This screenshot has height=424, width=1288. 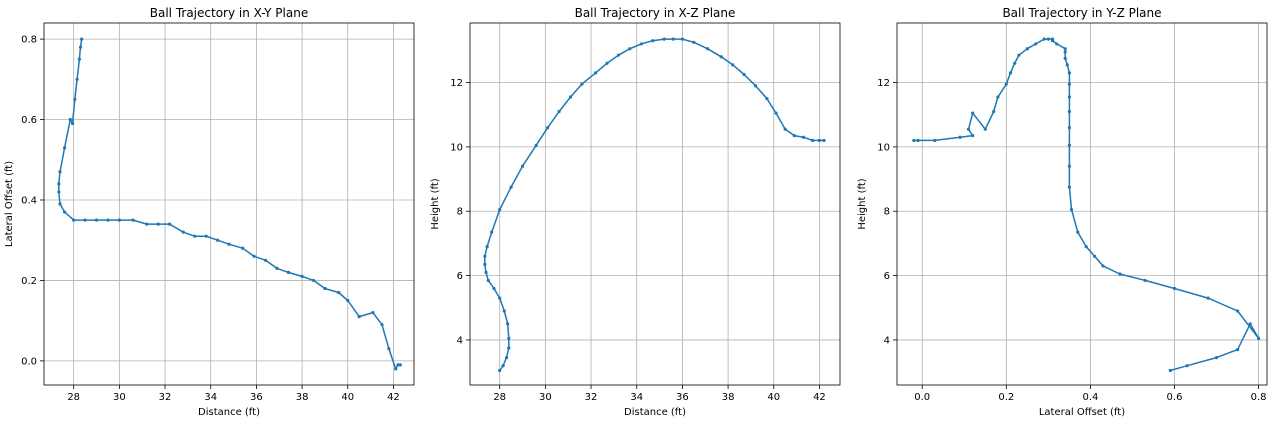 I want to click on chart-title: Ball Trajectory in X-Z Plane, so click(x=655, y=13).